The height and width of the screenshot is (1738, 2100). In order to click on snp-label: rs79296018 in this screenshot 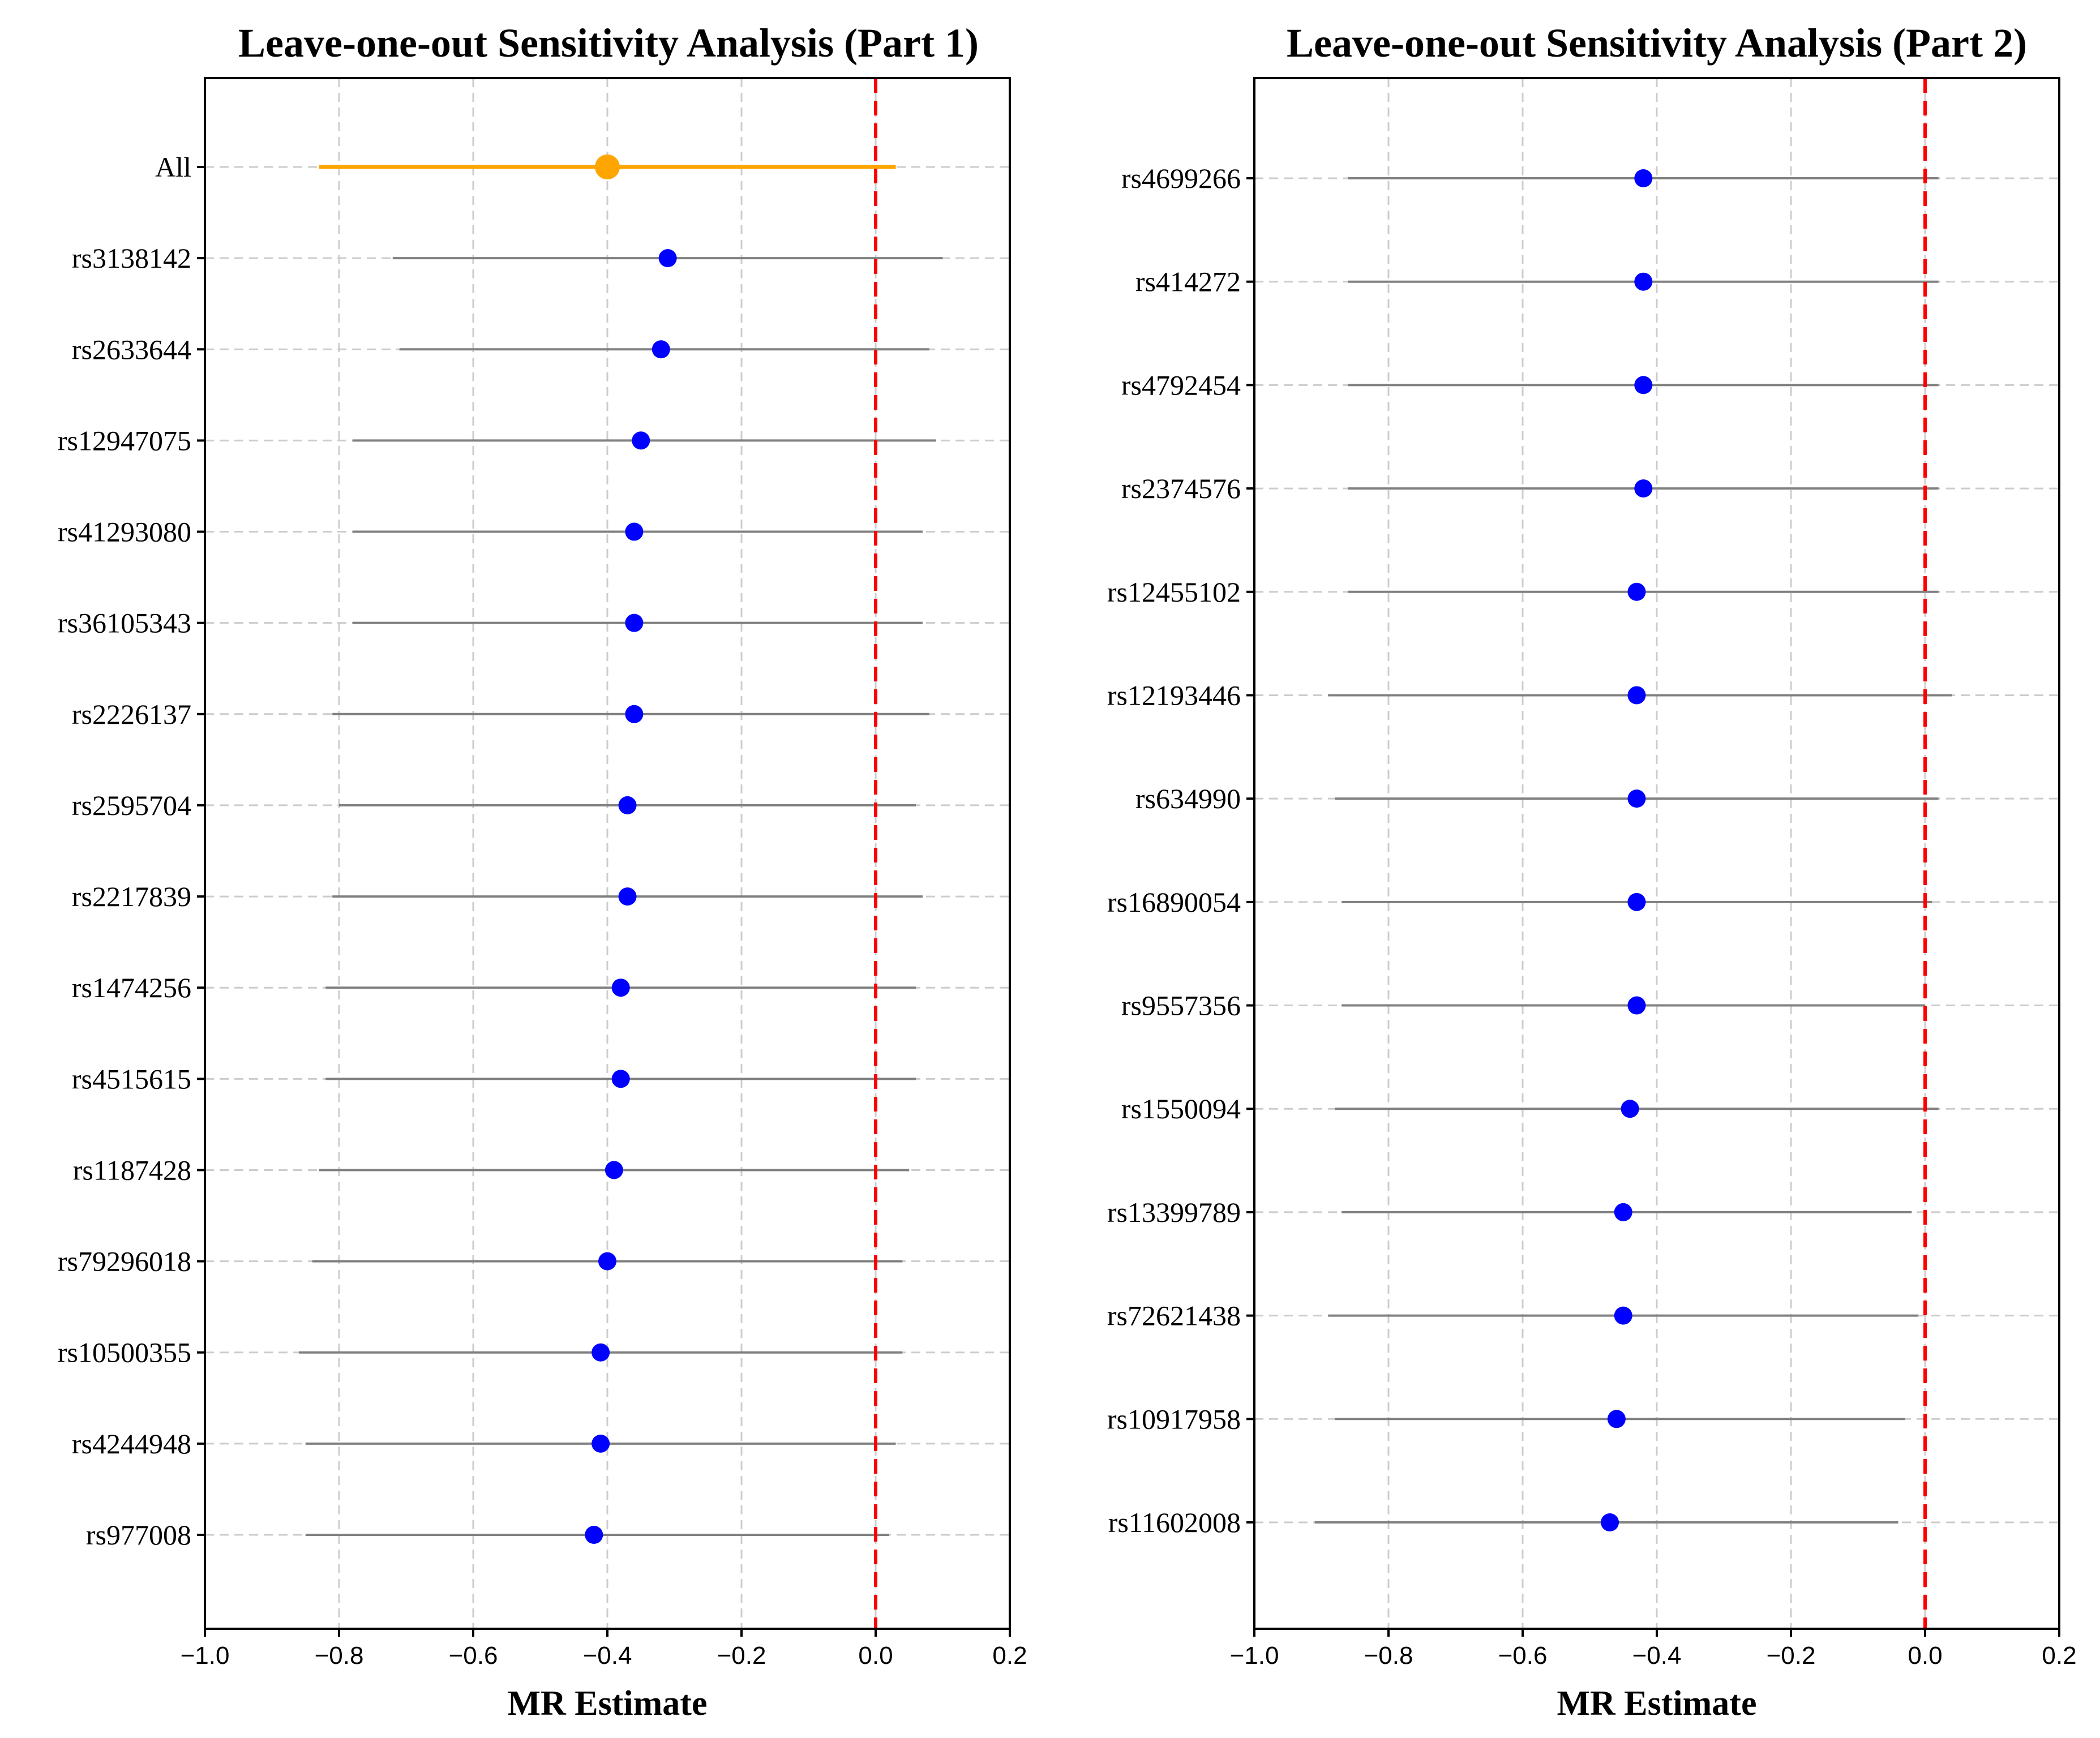, I will do `click(124, 1261)`.